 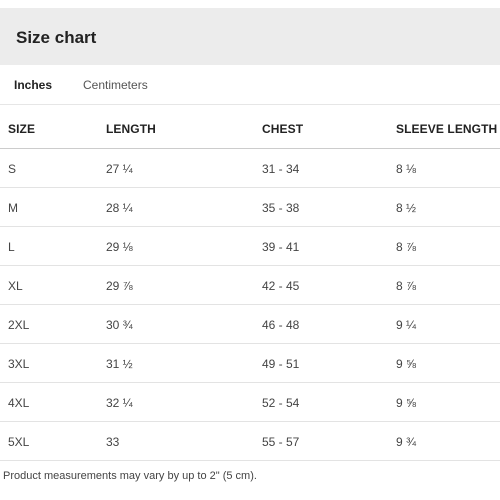 I want to click on length-cell: 27 ¼, so click(x=119, y=169).